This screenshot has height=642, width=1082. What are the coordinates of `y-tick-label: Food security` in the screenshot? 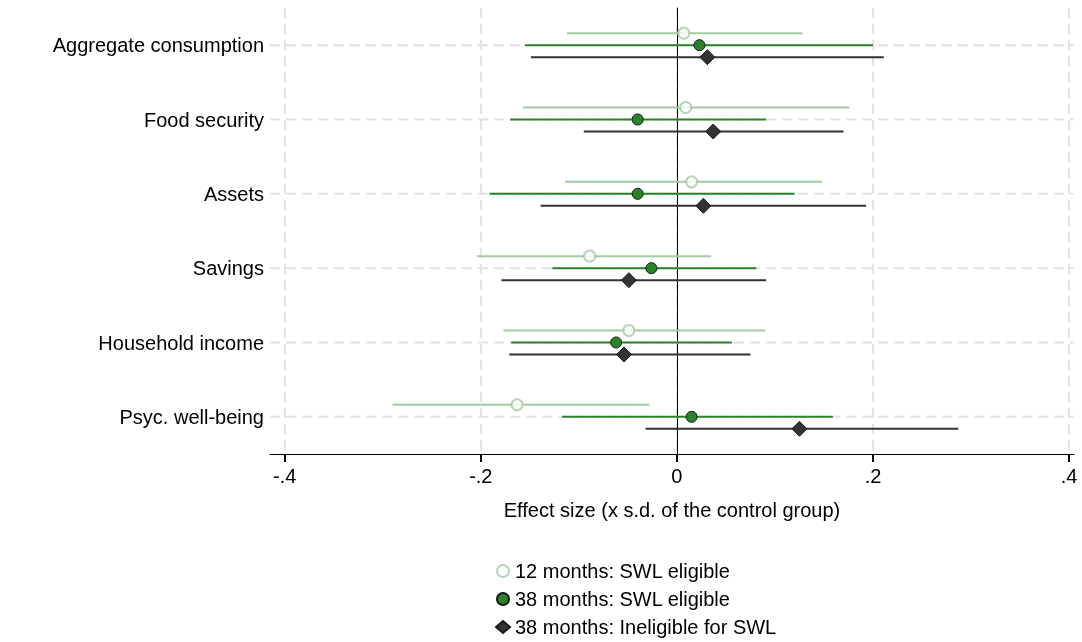 It's located at (203, 119).